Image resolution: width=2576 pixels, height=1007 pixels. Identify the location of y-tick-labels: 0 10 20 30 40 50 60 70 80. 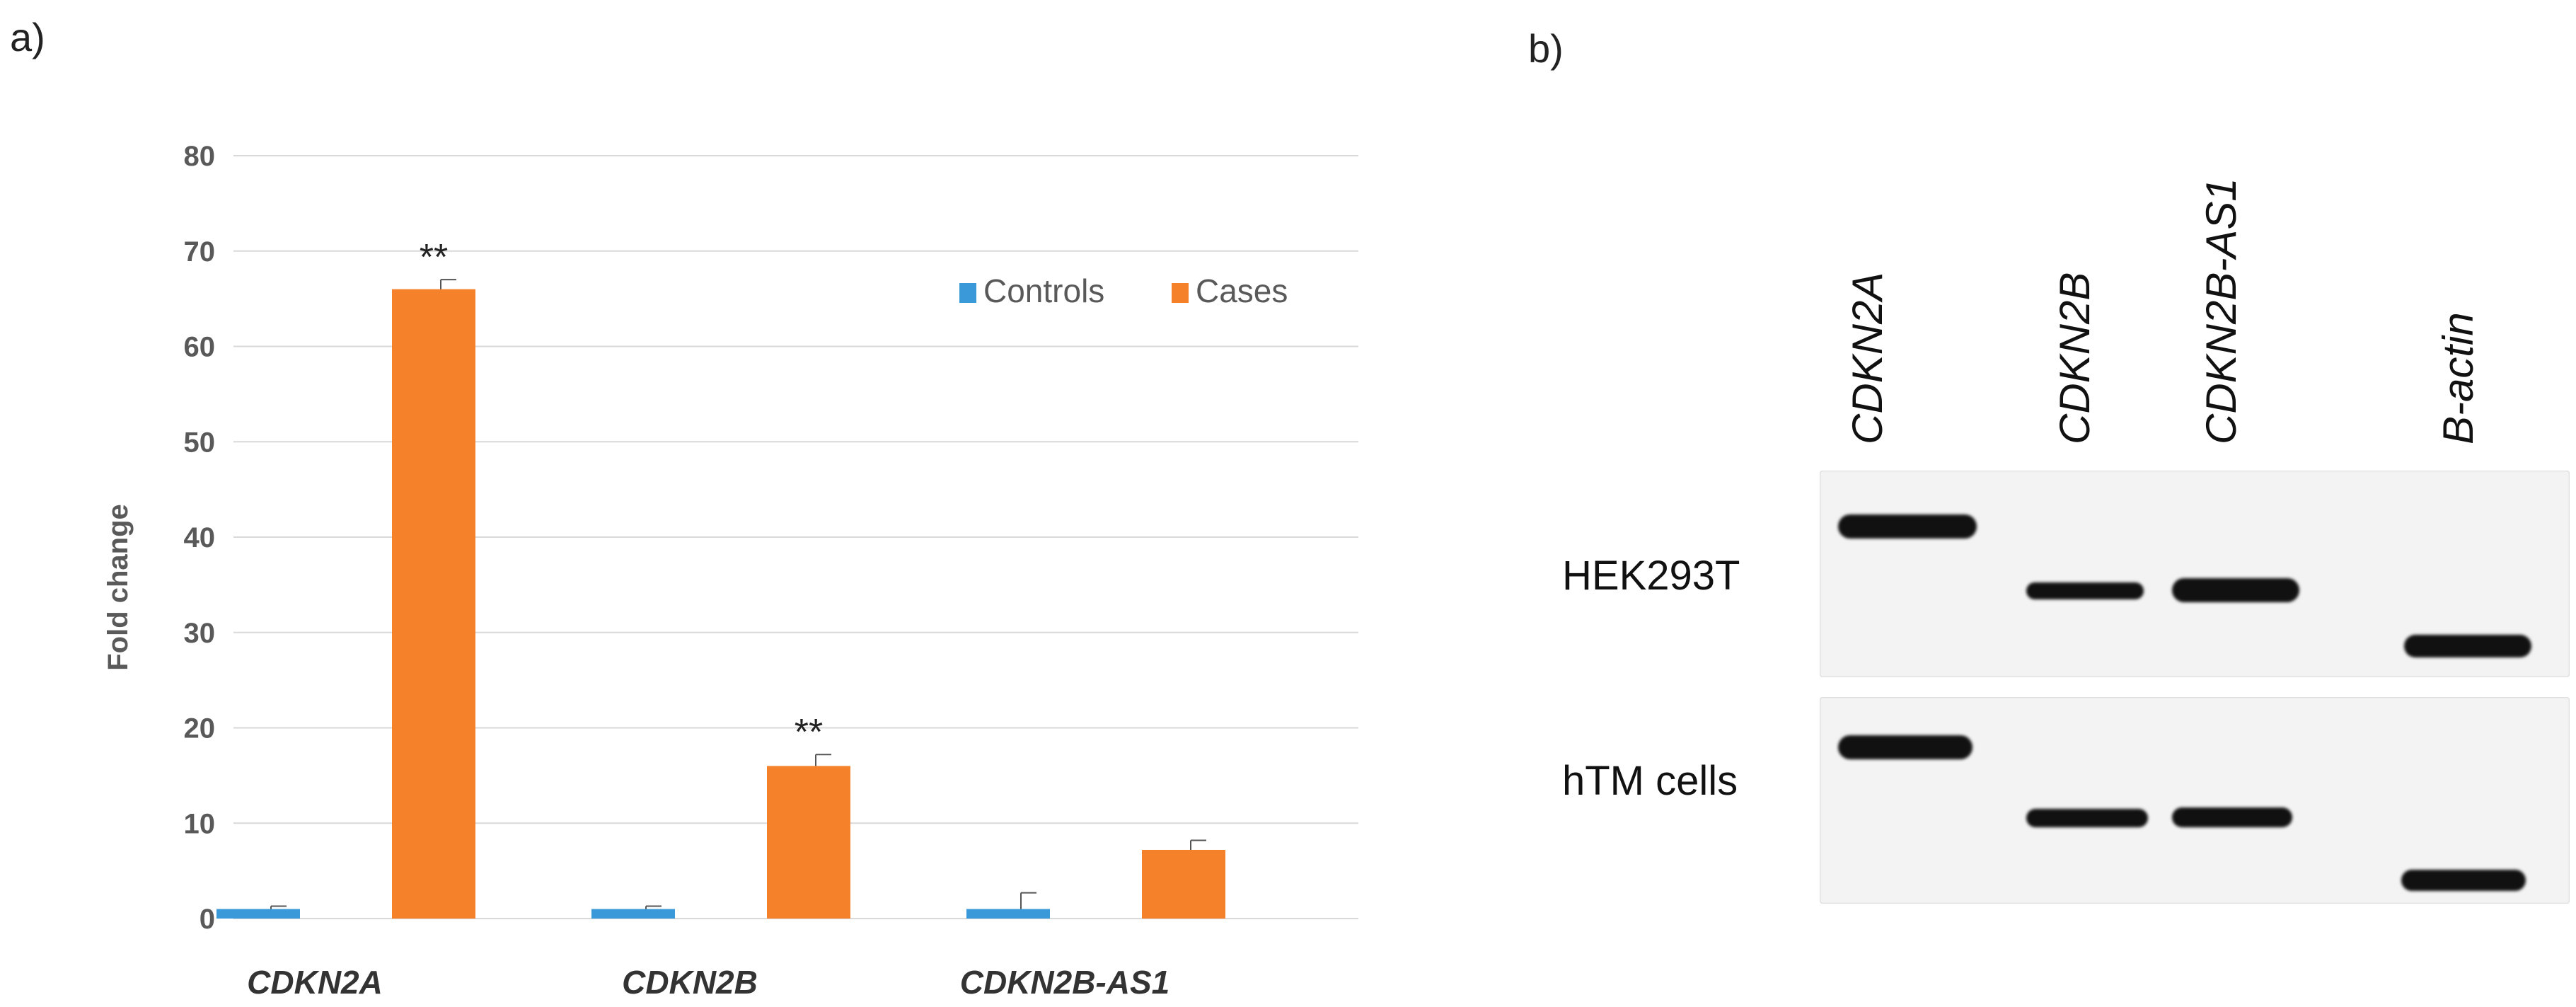
(200, 538).